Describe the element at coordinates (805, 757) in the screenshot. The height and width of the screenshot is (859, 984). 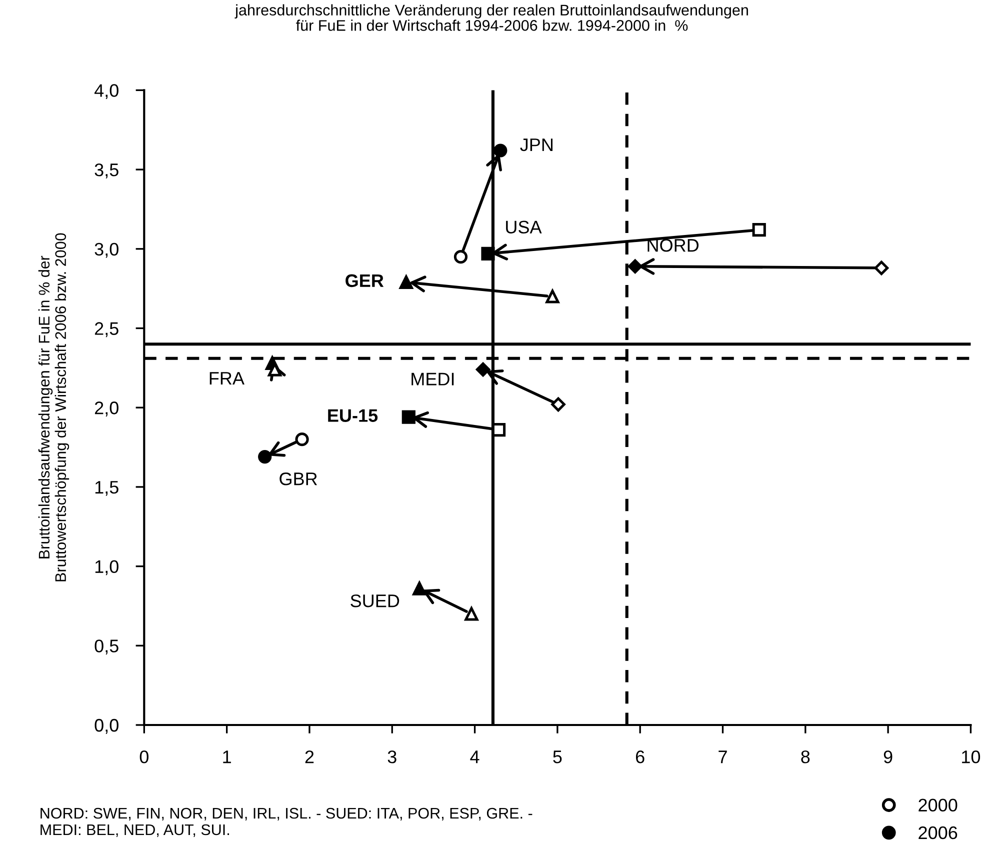
I see `x-tick-label: 8` at that location.